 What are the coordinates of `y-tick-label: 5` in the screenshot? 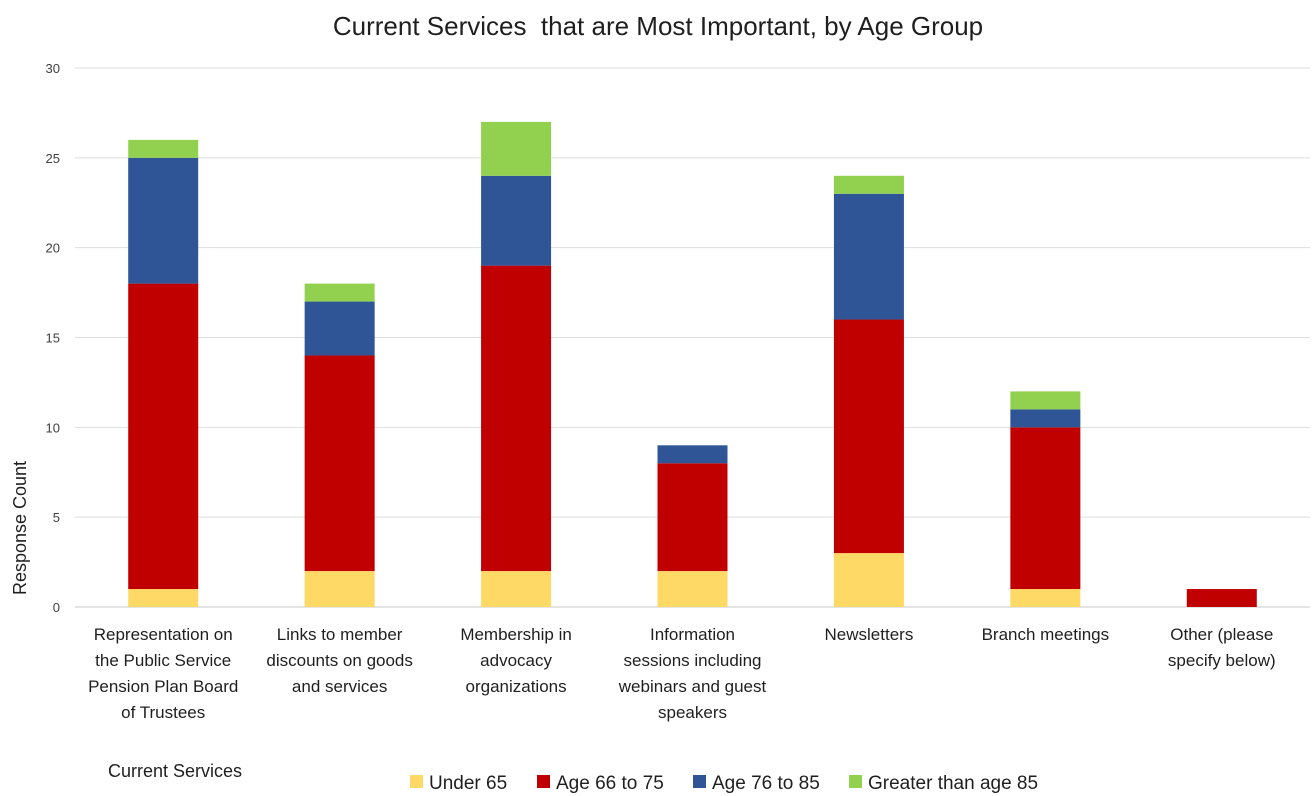 It's located at (56, 517).